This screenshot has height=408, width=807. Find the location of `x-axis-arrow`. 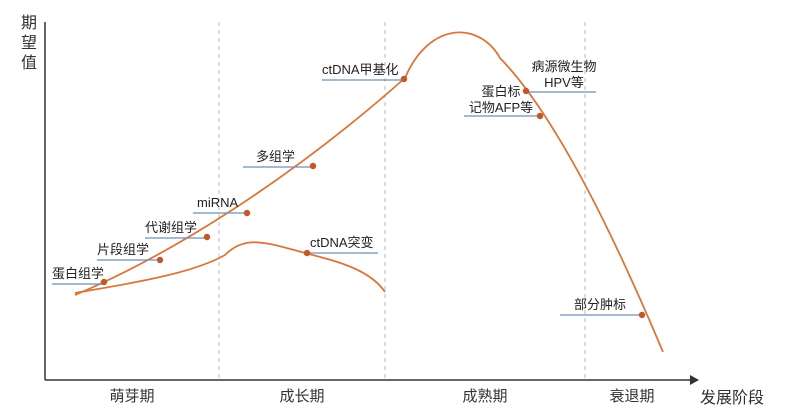

x-axis-arrow is located at coordinates (694, 380).